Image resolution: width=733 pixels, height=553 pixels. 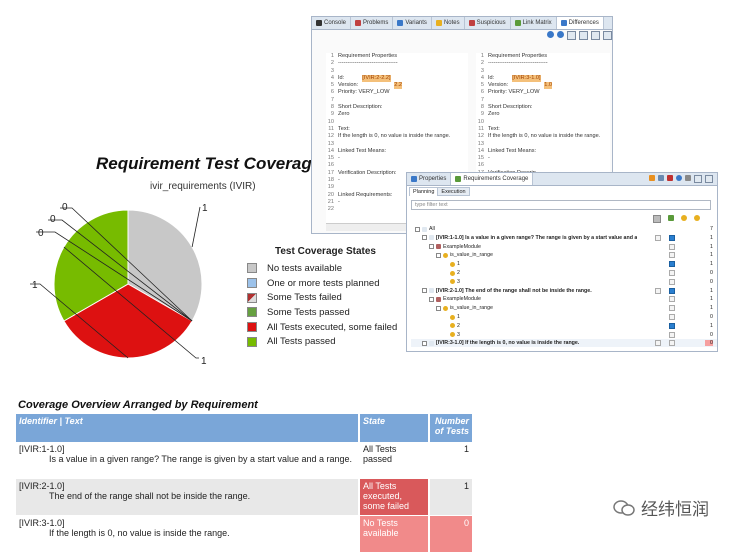 I want to click on line-number: 4, so click(x=482, y=77).